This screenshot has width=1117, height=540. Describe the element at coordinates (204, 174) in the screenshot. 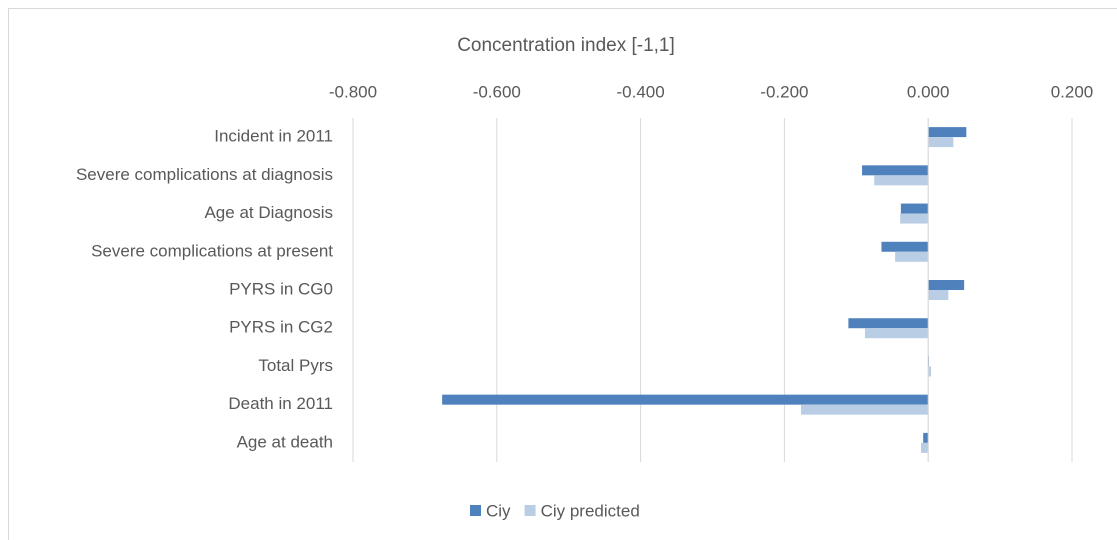

I see `y-tick-label: Severe complications at diagnosis` at that location.